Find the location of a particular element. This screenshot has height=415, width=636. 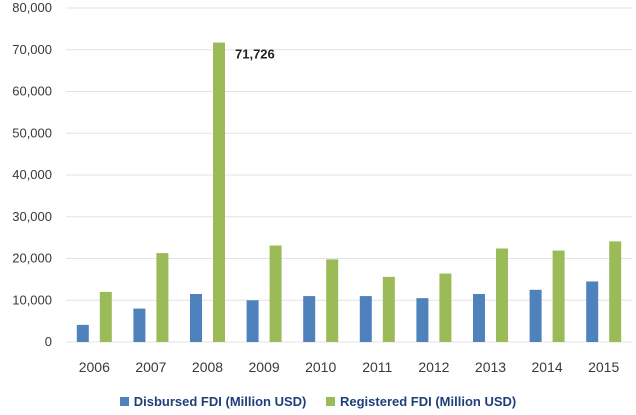

y-tick-label: 40,000 is located at coordinates (32, 174).